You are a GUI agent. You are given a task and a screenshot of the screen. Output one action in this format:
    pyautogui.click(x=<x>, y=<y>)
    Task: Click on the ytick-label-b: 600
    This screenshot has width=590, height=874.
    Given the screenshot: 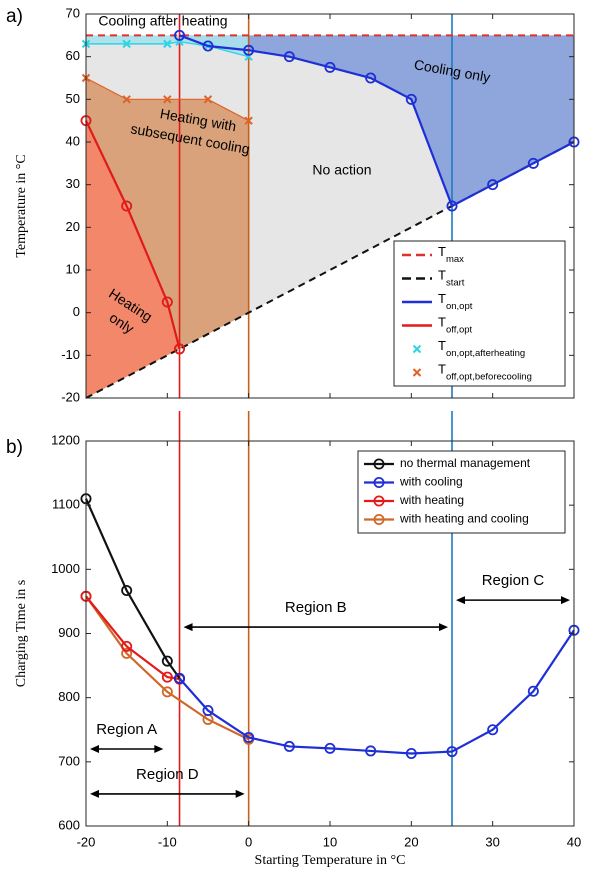 What is the action you would take?
    pyautogui.click(x=69, y=824)
    